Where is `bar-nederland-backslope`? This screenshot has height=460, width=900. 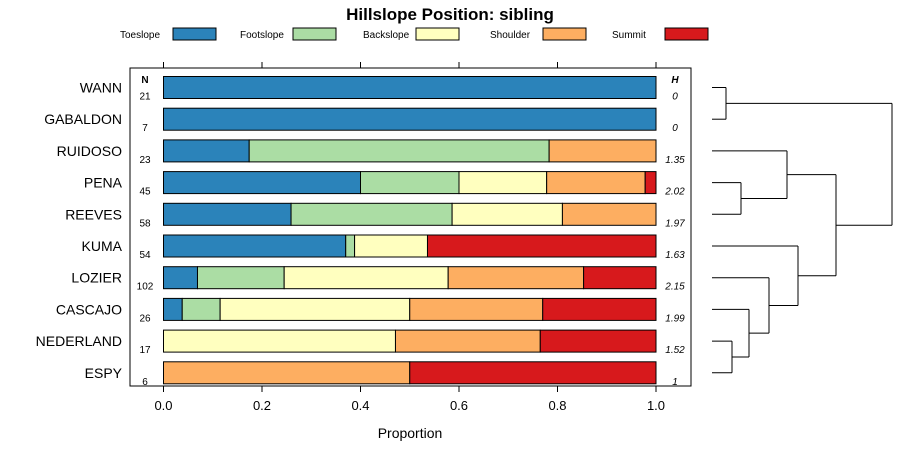 bar-nederland-backslope is located at coordinates (279, 341).